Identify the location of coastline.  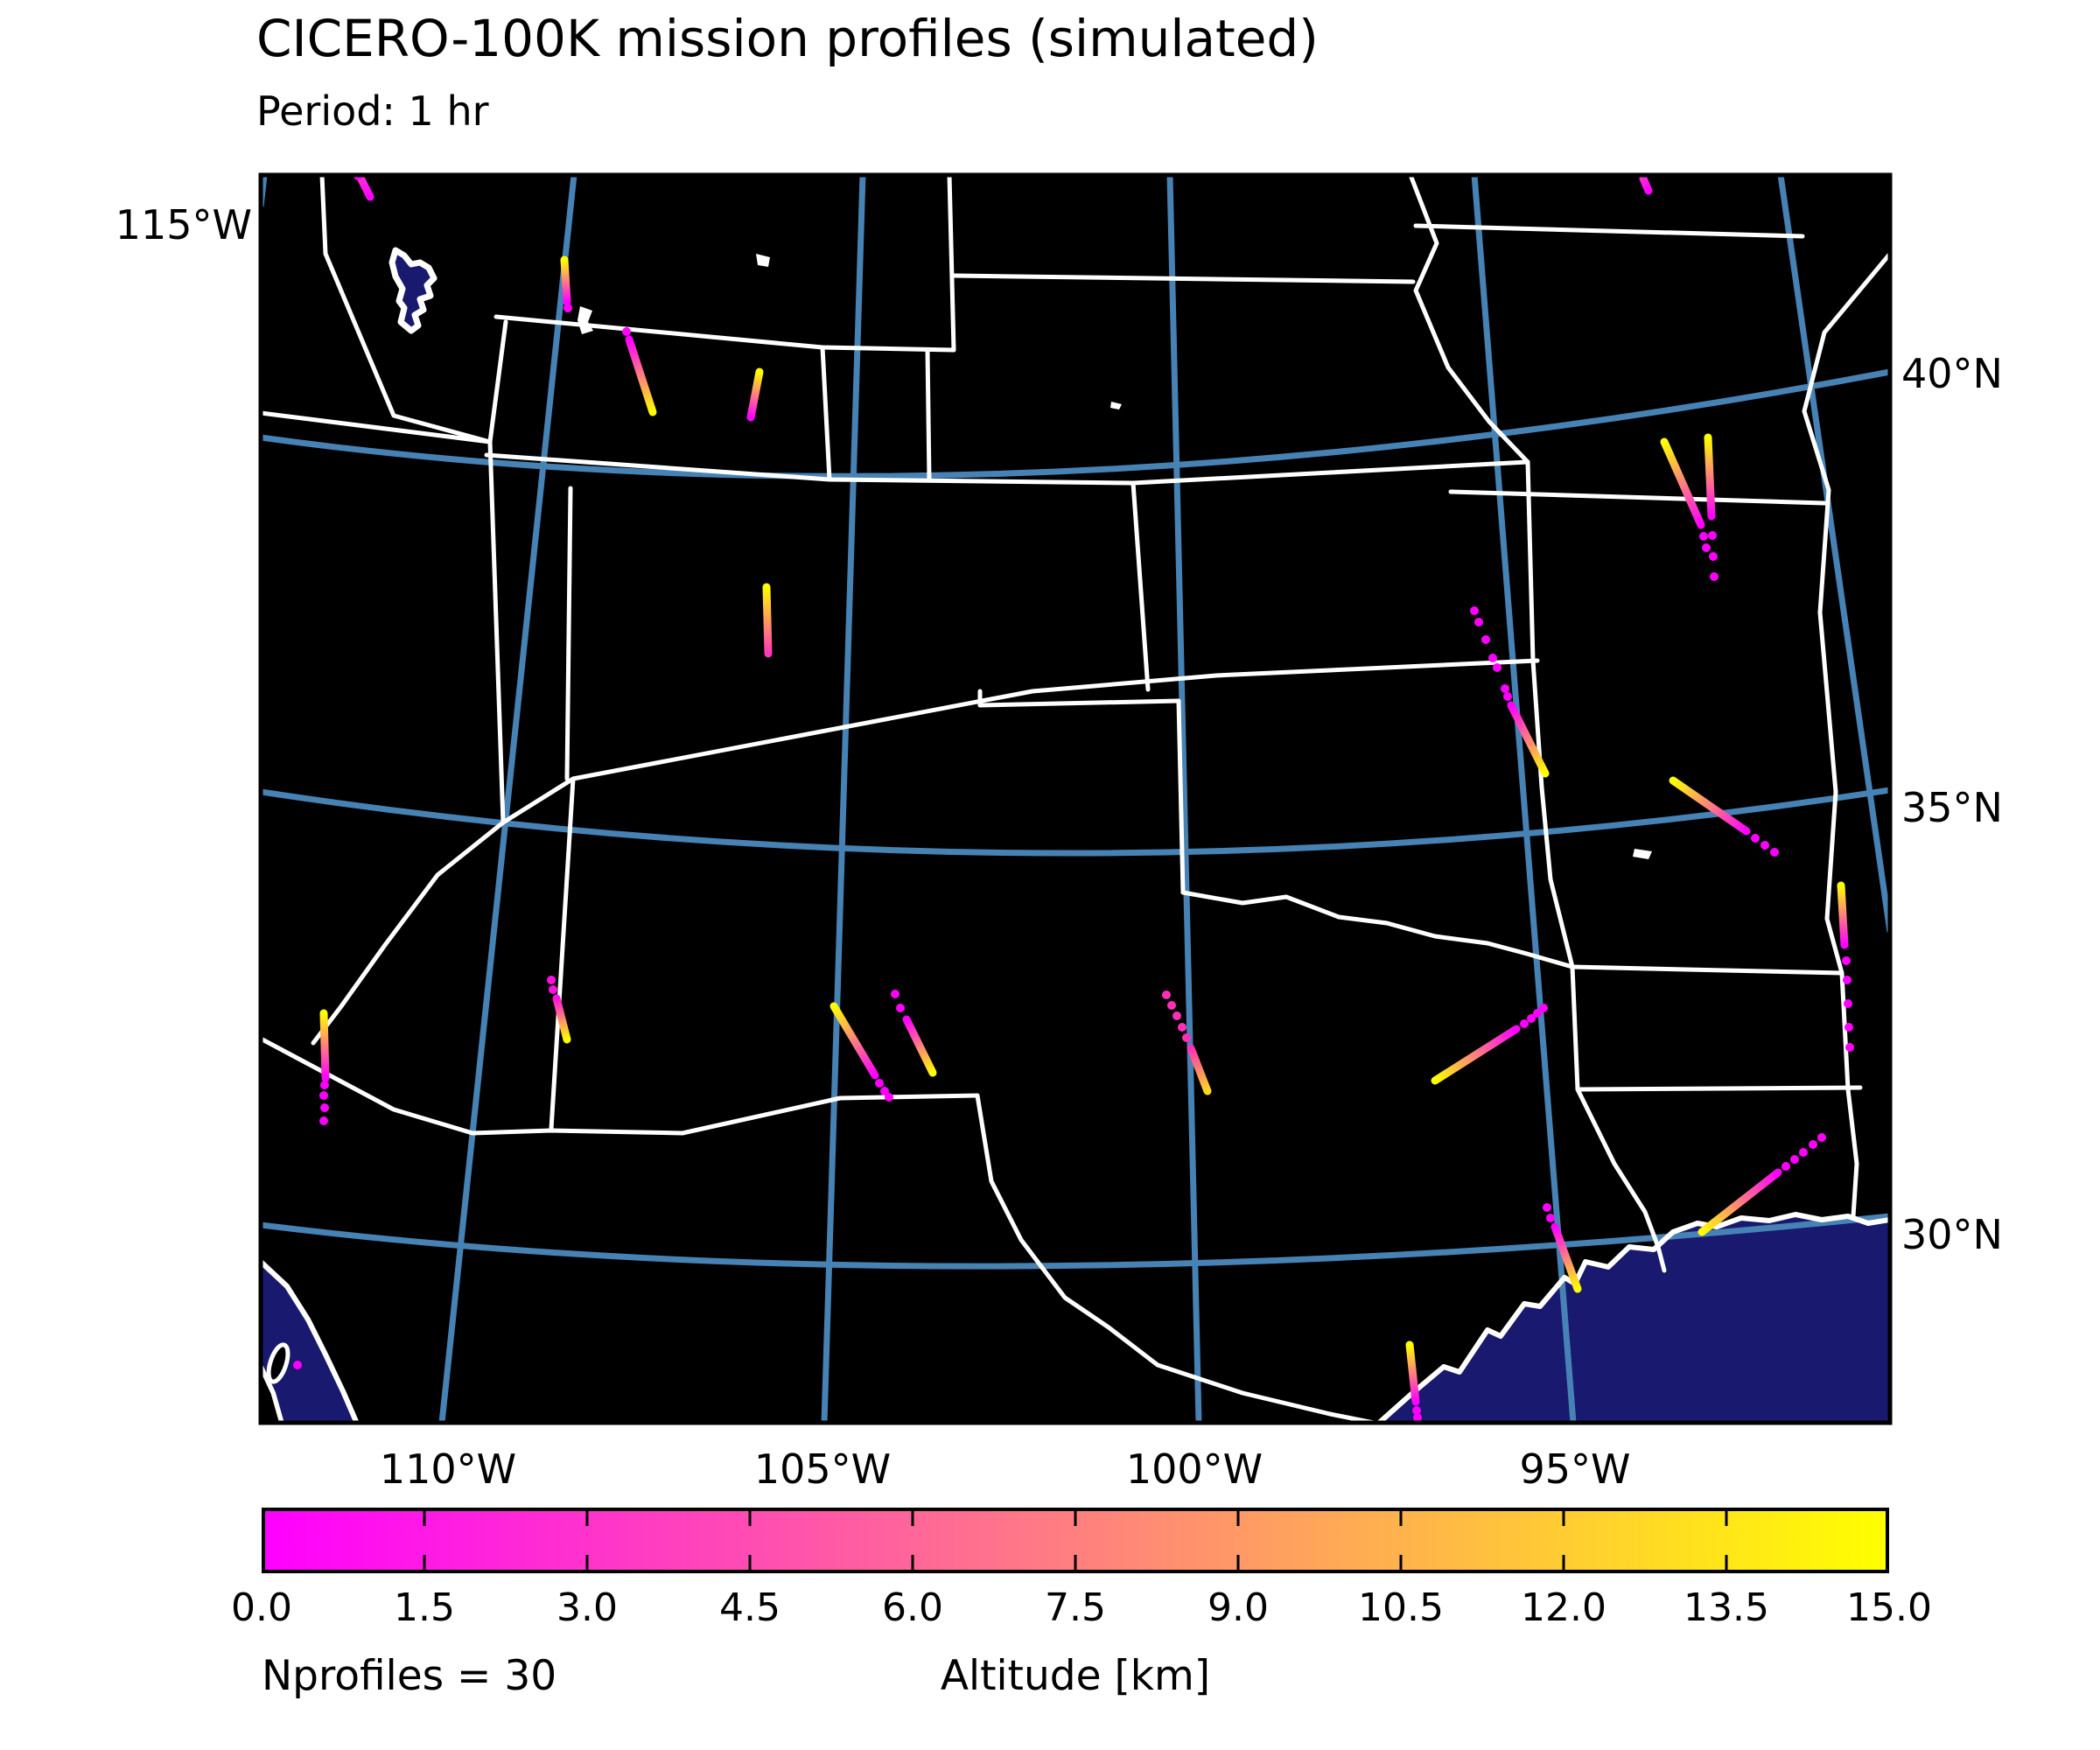
(1633, 1317).